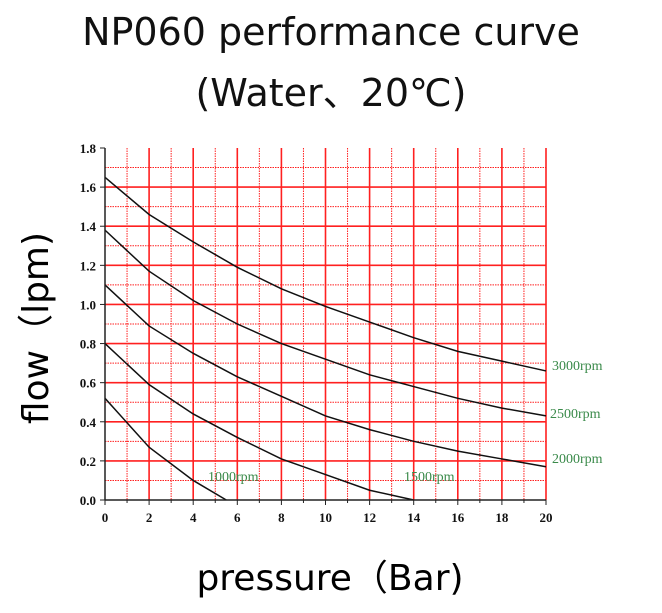 Image resolution: width=662 pixels, height=613 pixels. What do you see at coordinates (149, 517) in the screenshot?
I see `x-tick-label: 2` at bounding box center [149, 517].